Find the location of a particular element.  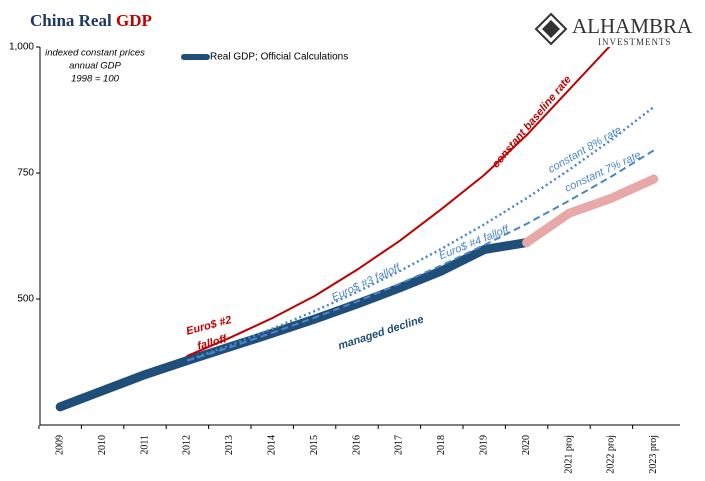

logo-name: ALHAMBRA is located at coordinates (632, 26).